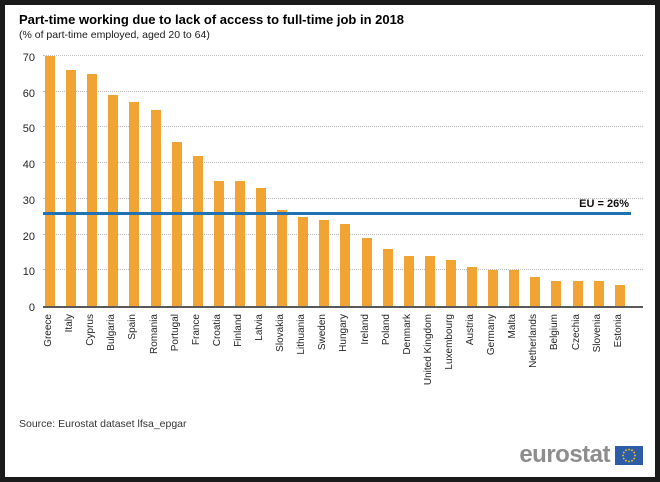 The height and width of the screenshot is (482, 660). What do you see at coordinates (366, 272) in the screenshot?
I see `bar-ireland` at bounding box center [366, 272].